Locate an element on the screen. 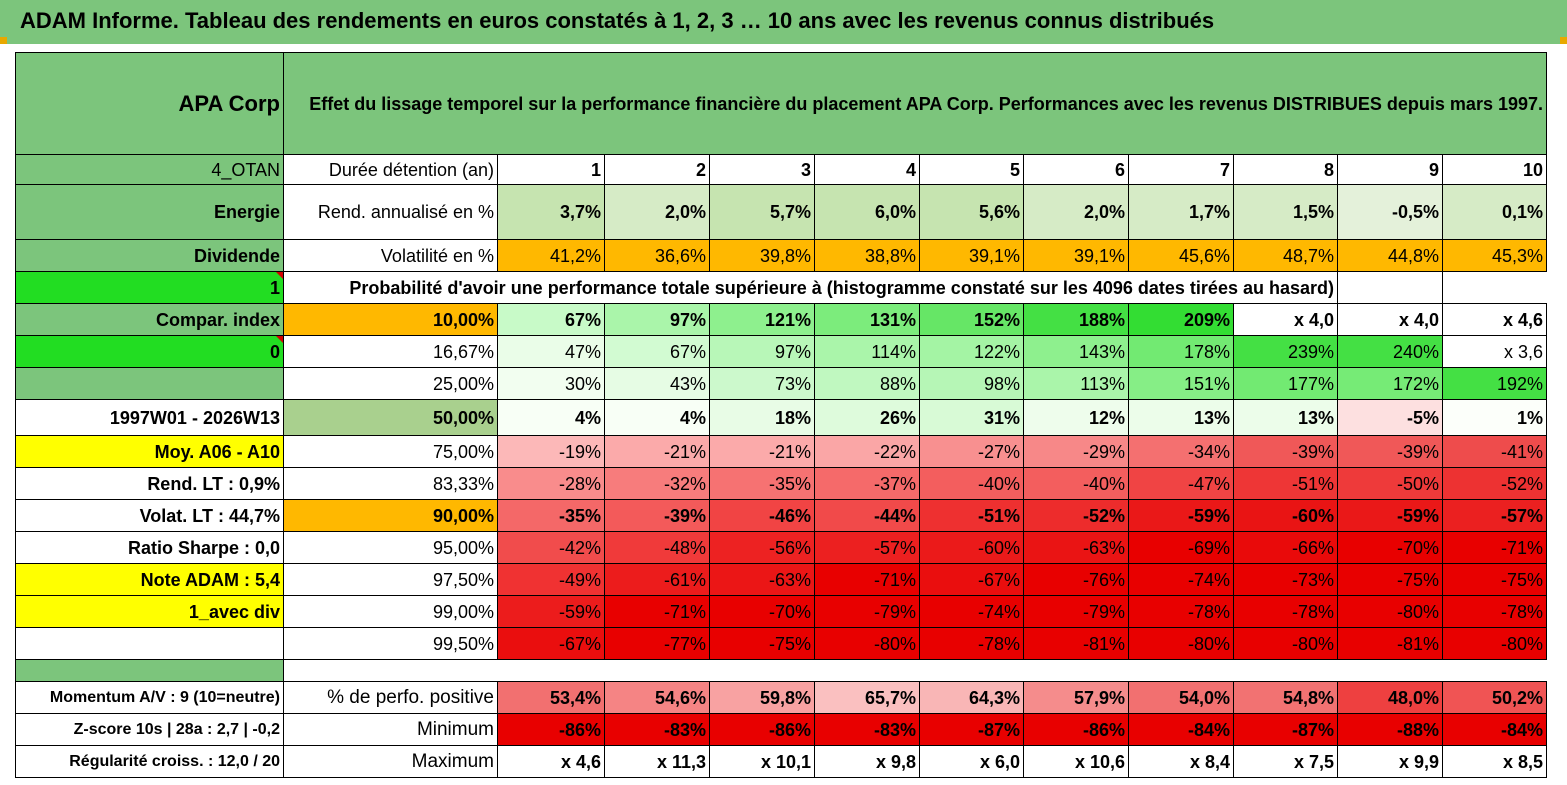 The height and width of the screenshot is (785, 1567). year-header: 3 is located at coordinates (762, 169).